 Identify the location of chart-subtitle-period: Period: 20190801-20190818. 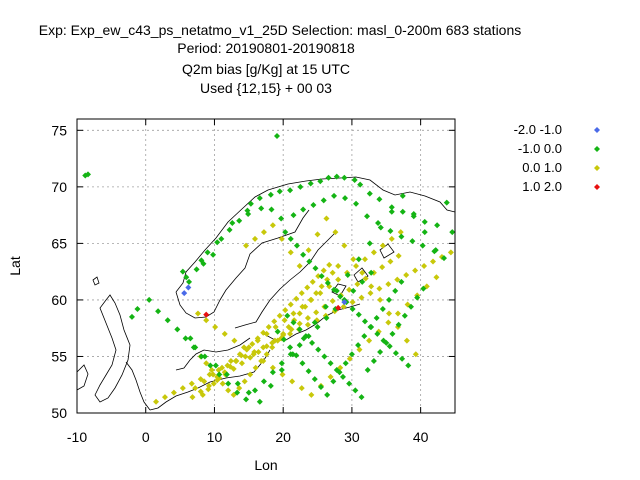
(266, 48).